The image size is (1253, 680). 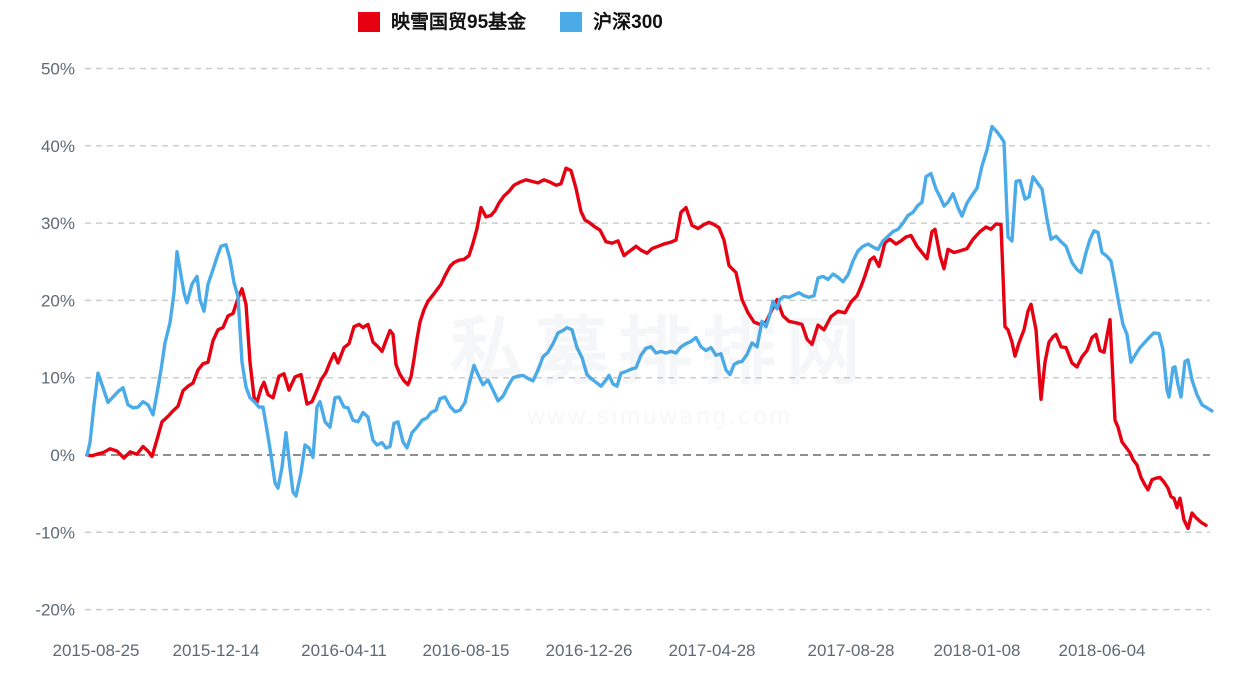 What do you see at coordinates (712, 650) in the screenshot?
I see `x-axis-tick-label: 2017-04-28` at bounding box center [712, 650].